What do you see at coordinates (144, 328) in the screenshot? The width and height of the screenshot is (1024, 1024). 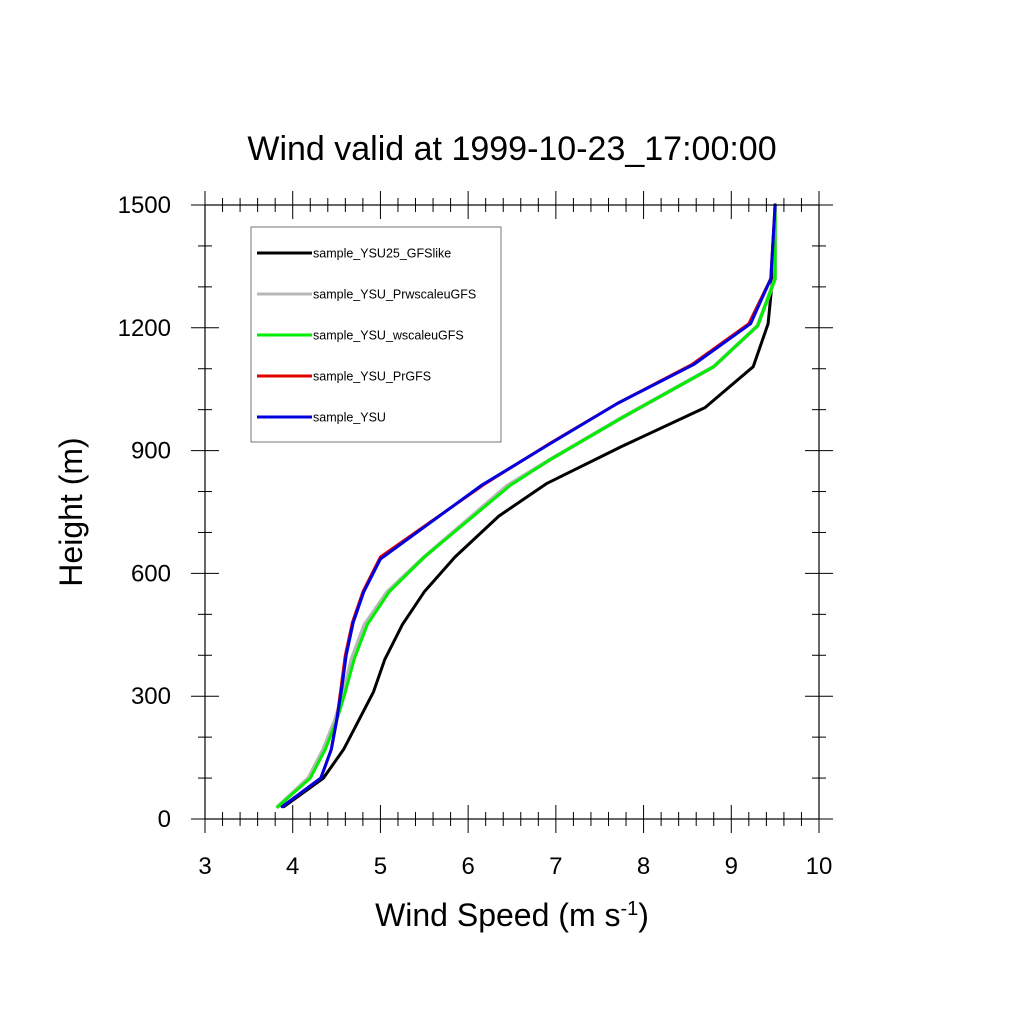 I see `y-tick-label: 1200` at bounding box center [144, 328].